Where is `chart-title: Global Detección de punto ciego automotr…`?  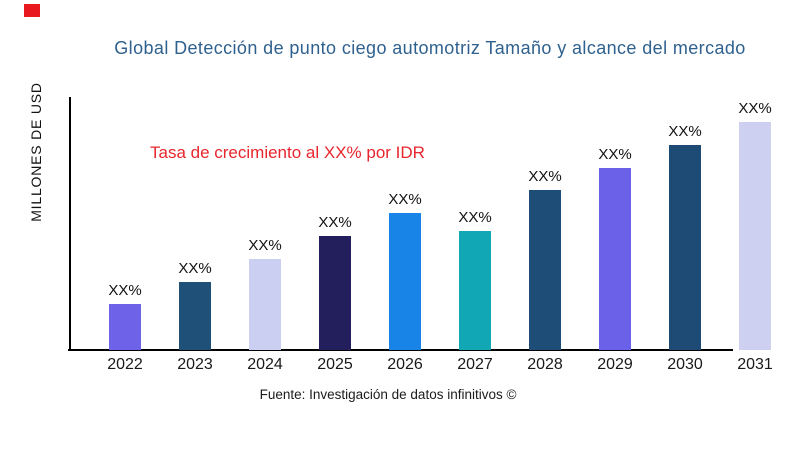 chart-title: Global Detección de punto ciego automotr… is located at coordinates (430, 48).